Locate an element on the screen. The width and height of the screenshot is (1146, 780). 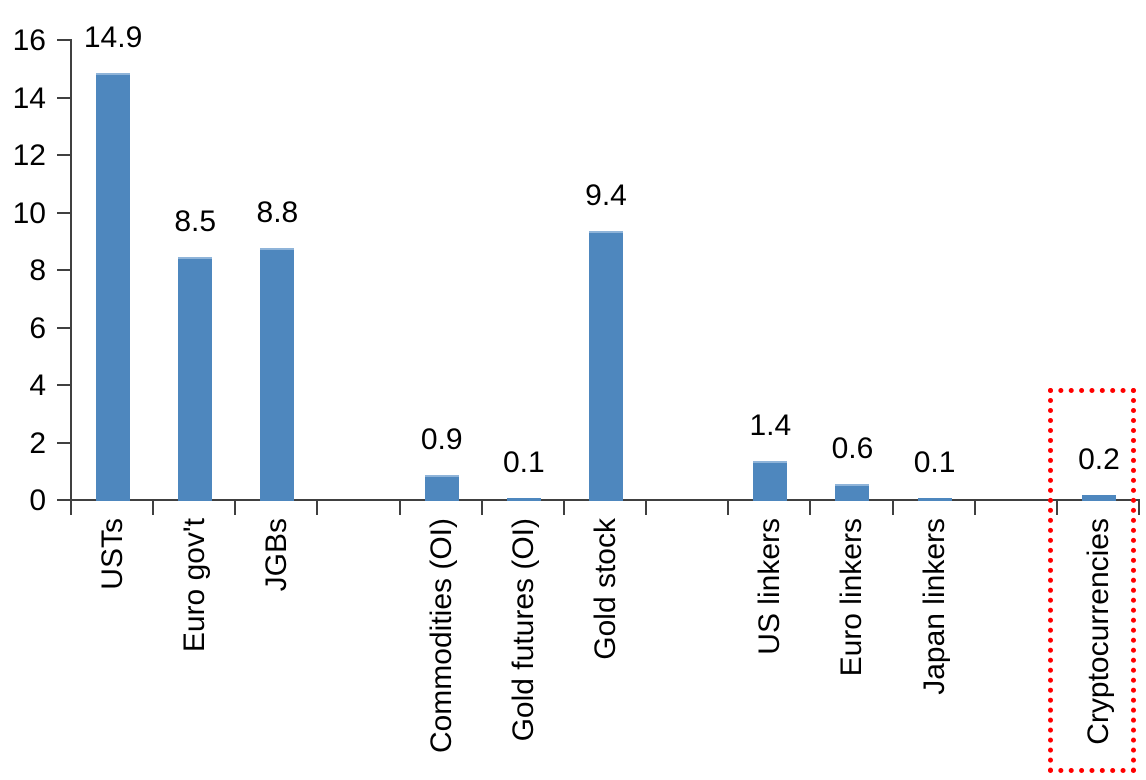
y-tick-label: 2 is located at coordinates (37, 443).